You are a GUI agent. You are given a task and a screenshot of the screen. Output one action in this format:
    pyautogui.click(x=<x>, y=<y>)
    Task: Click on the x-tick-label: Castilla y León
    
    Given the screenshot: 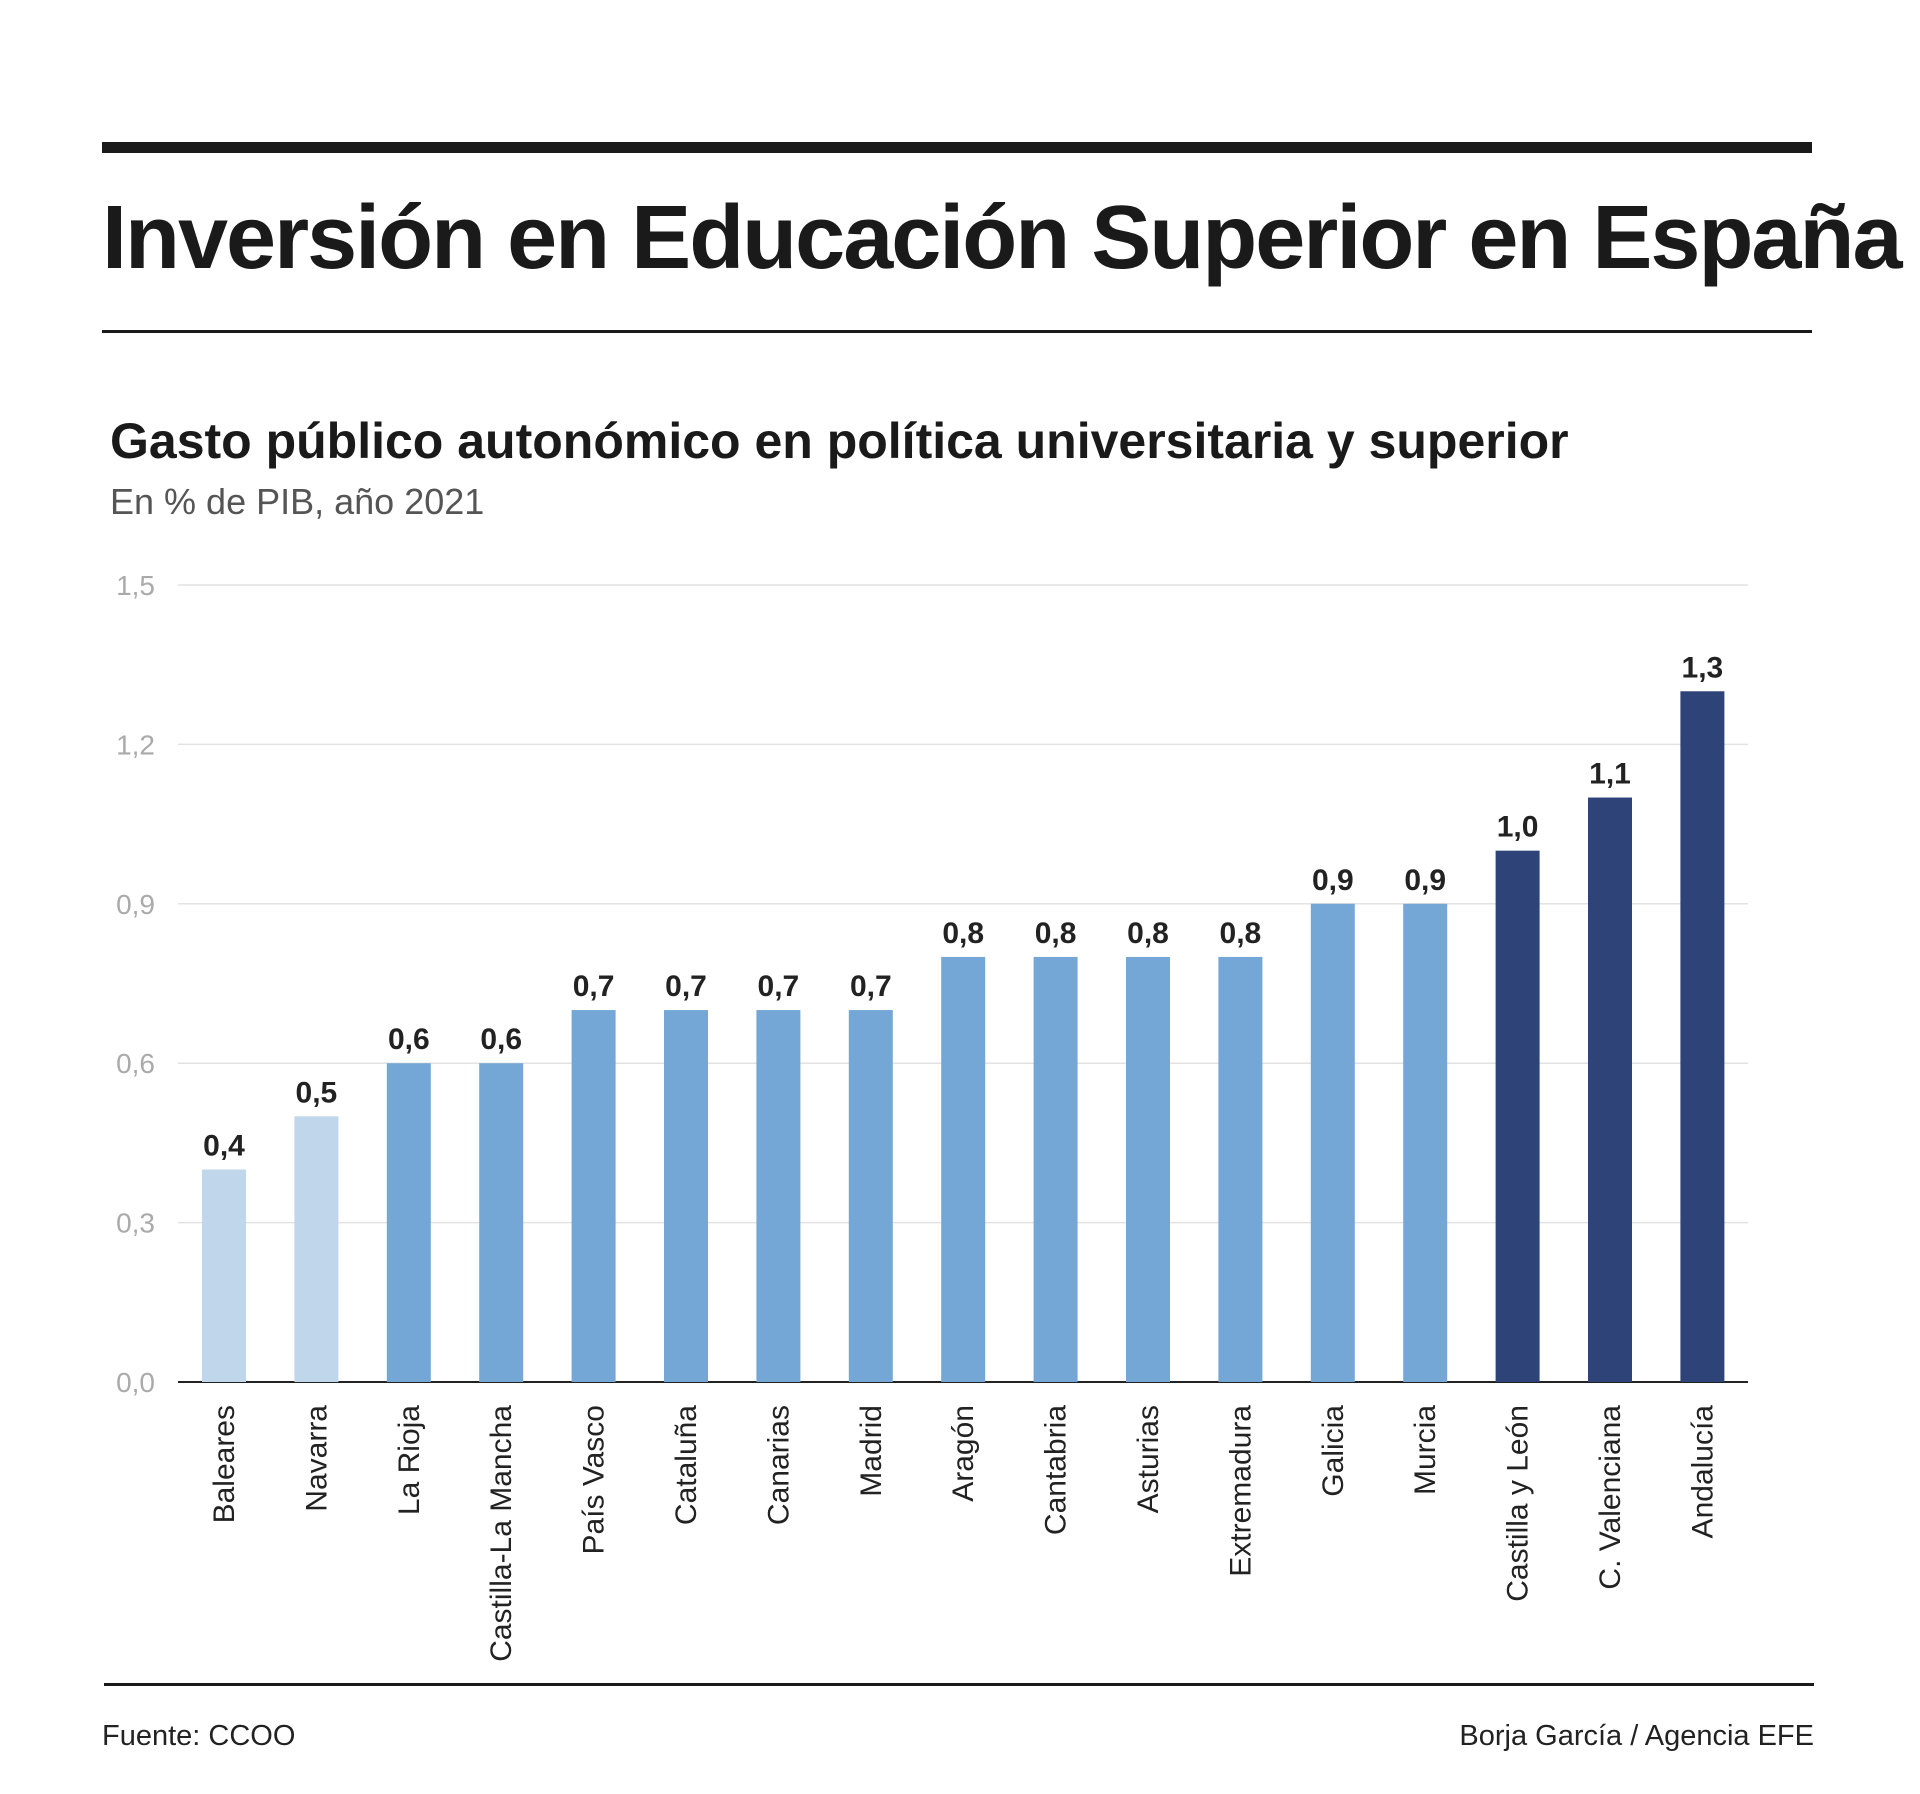 What is the action you would take?
    pyautogui.click(x=1518, y=1503)
    